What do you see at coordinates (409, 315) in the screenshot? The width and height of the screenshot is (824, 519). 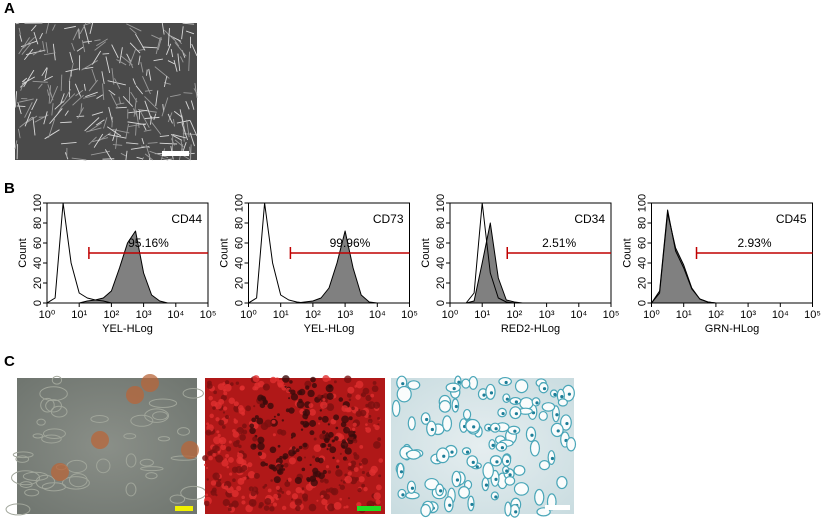 I see `x-tick-label: 10⁵` at bounding box center [409, 315].